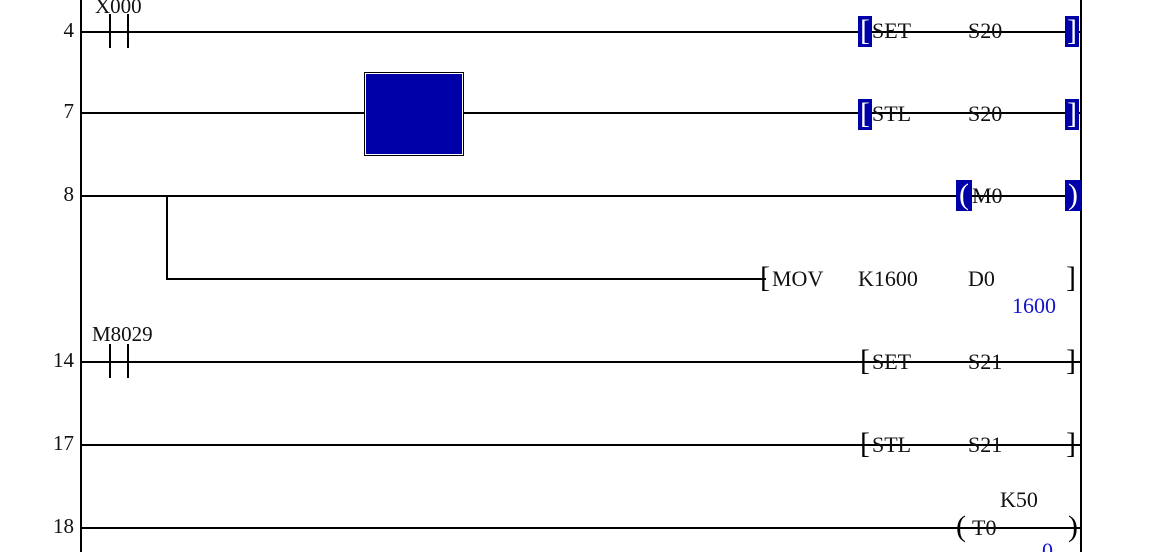  I want to click on instruction-mov: MOV, so click(798, 278).